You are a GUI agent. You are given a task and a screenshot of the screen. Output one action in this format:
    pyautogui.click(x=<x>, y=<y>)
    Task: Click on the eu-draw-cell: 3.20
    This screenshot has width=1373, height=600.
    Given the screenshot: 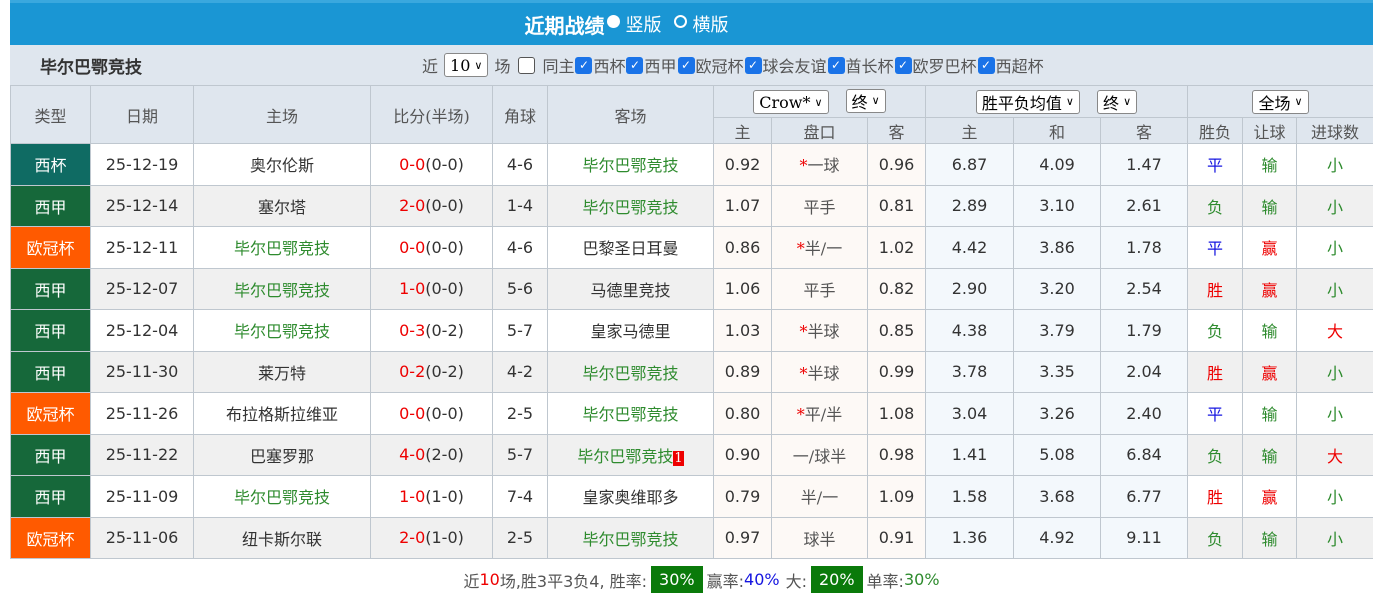 What is the action you would take?
    pyautogui.click(x=1057, y=289)
    